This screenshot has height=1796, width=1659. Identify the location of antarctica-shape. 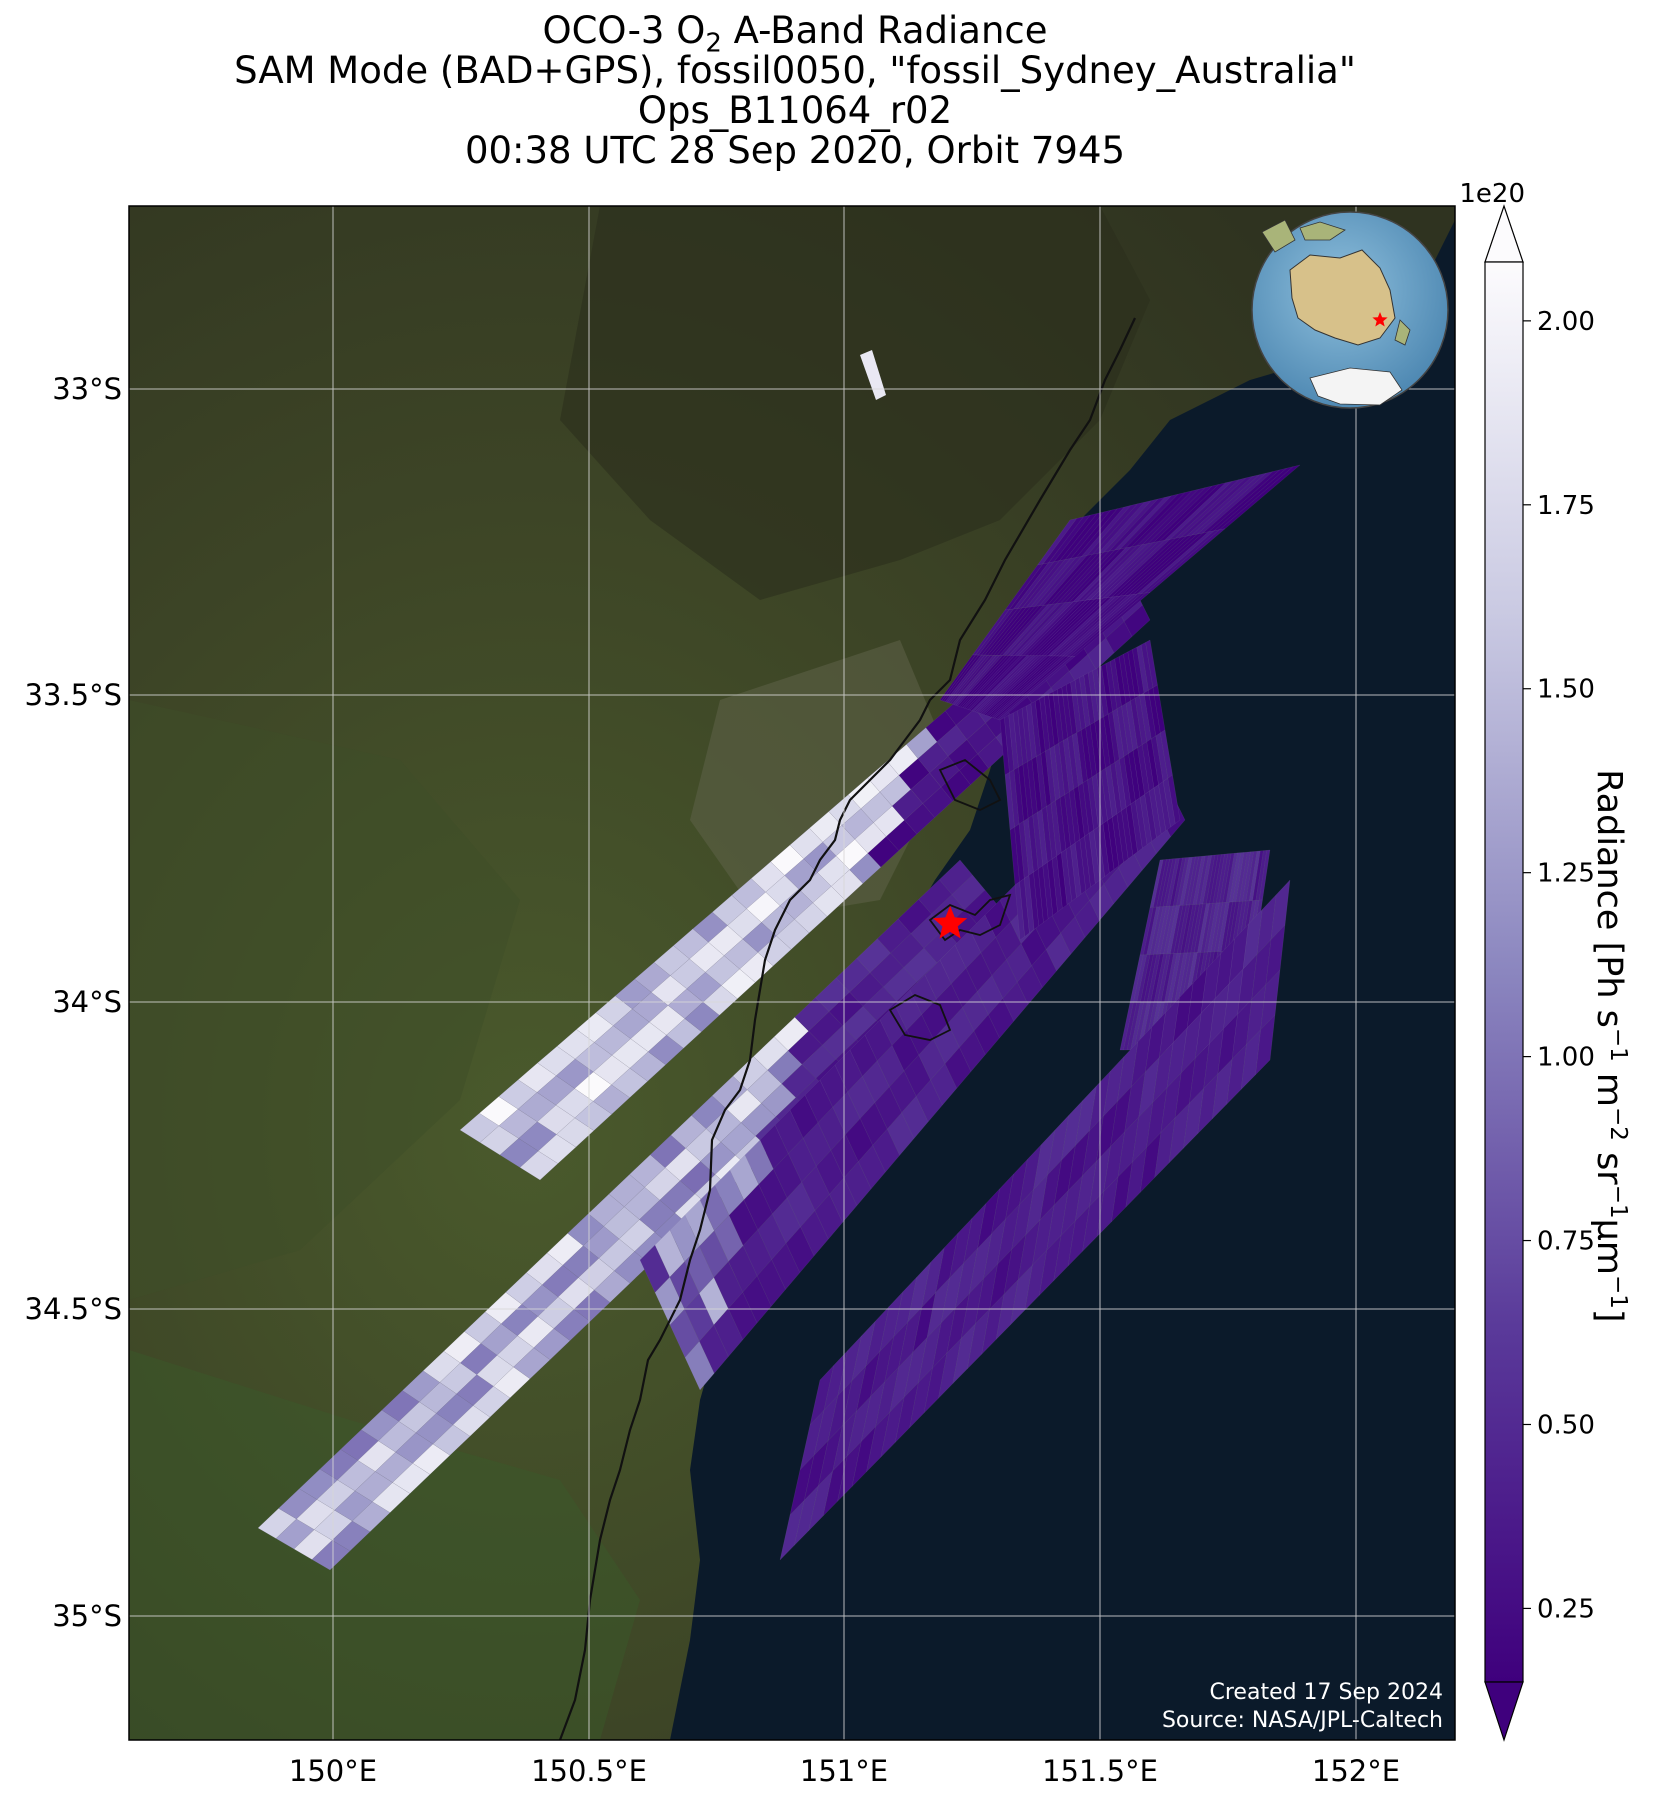
(1356, 386).